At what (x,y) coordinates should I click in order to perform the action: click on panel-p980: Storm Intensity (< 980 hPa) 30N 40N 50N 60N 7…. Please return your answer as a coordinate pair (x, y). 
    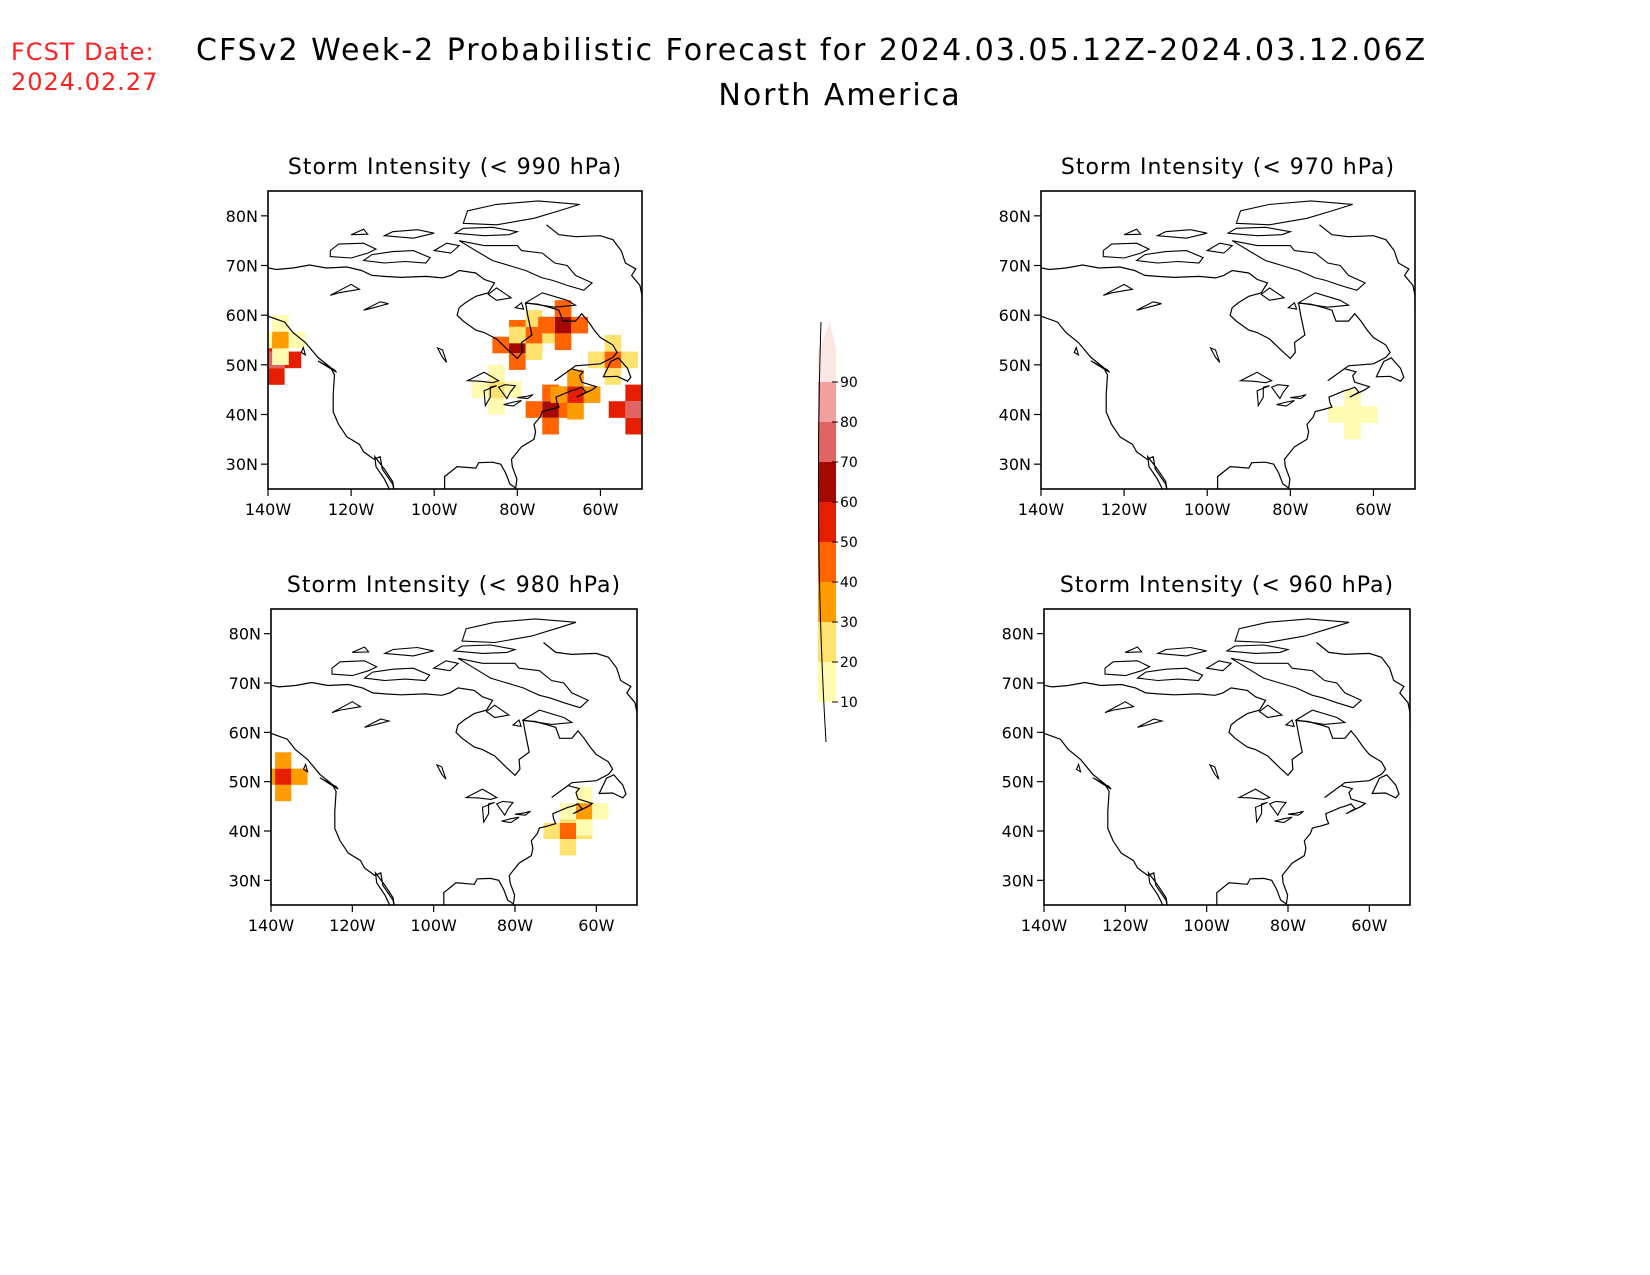
    Looking at the image, I should click on (433, 754).